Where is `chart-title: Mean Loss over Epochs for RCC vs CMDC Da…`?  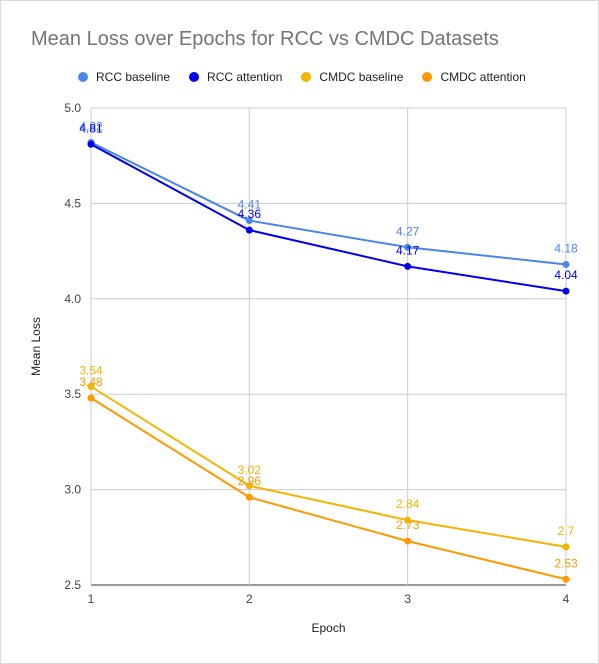 chart-title: Mean Loss over Epochs for RCC vs CMDC Da… is located at coordinates (265, 39).